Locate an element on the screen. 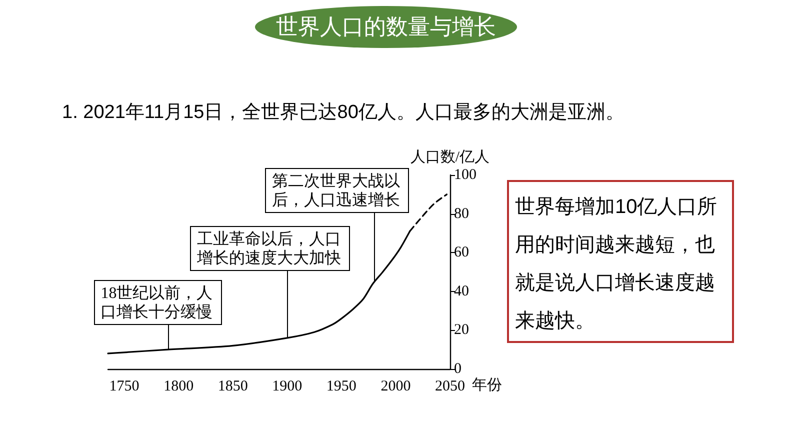  chart-title: 世界人口的数量与增长 is located at coordinates (386, 27).